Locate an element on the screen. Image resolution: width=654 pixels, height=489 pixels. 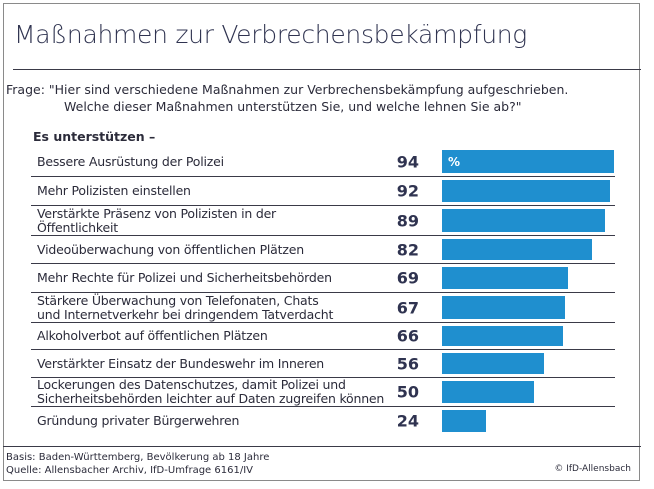
category-label-line: Öffentlichkeit is located at coordinates (77, 227).